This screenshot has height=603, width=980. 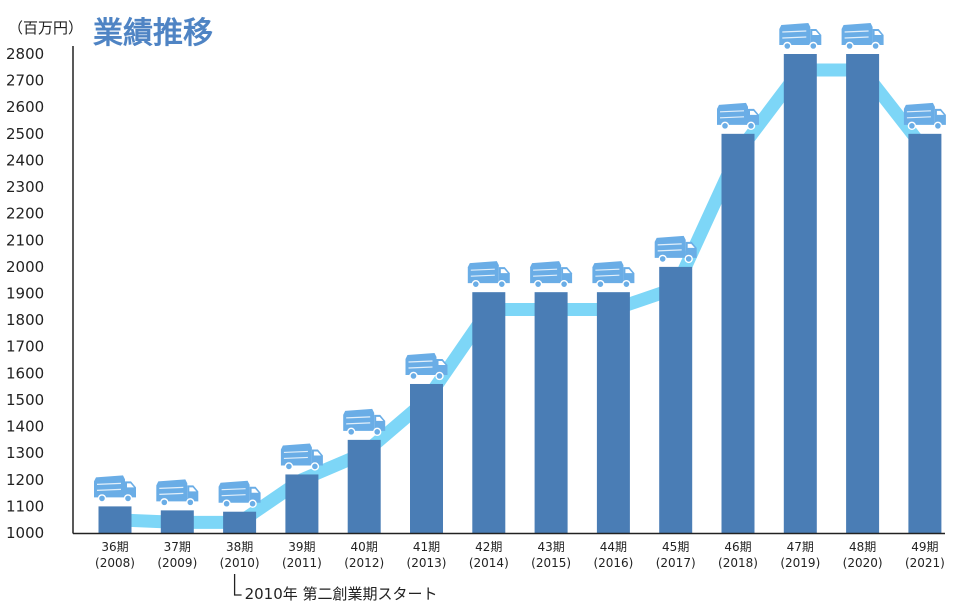 I want to click on x-tick-label-period: 43期, so click(x=550, y=547).